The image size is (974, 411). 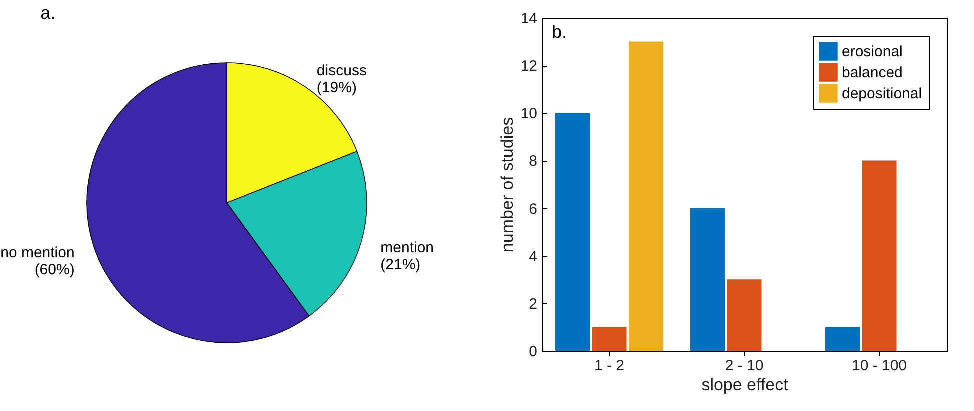 What do you see at coordinates (336, 88) in the screenshot?
I see `data-label: (19%)` at bounding box center [336, 88].